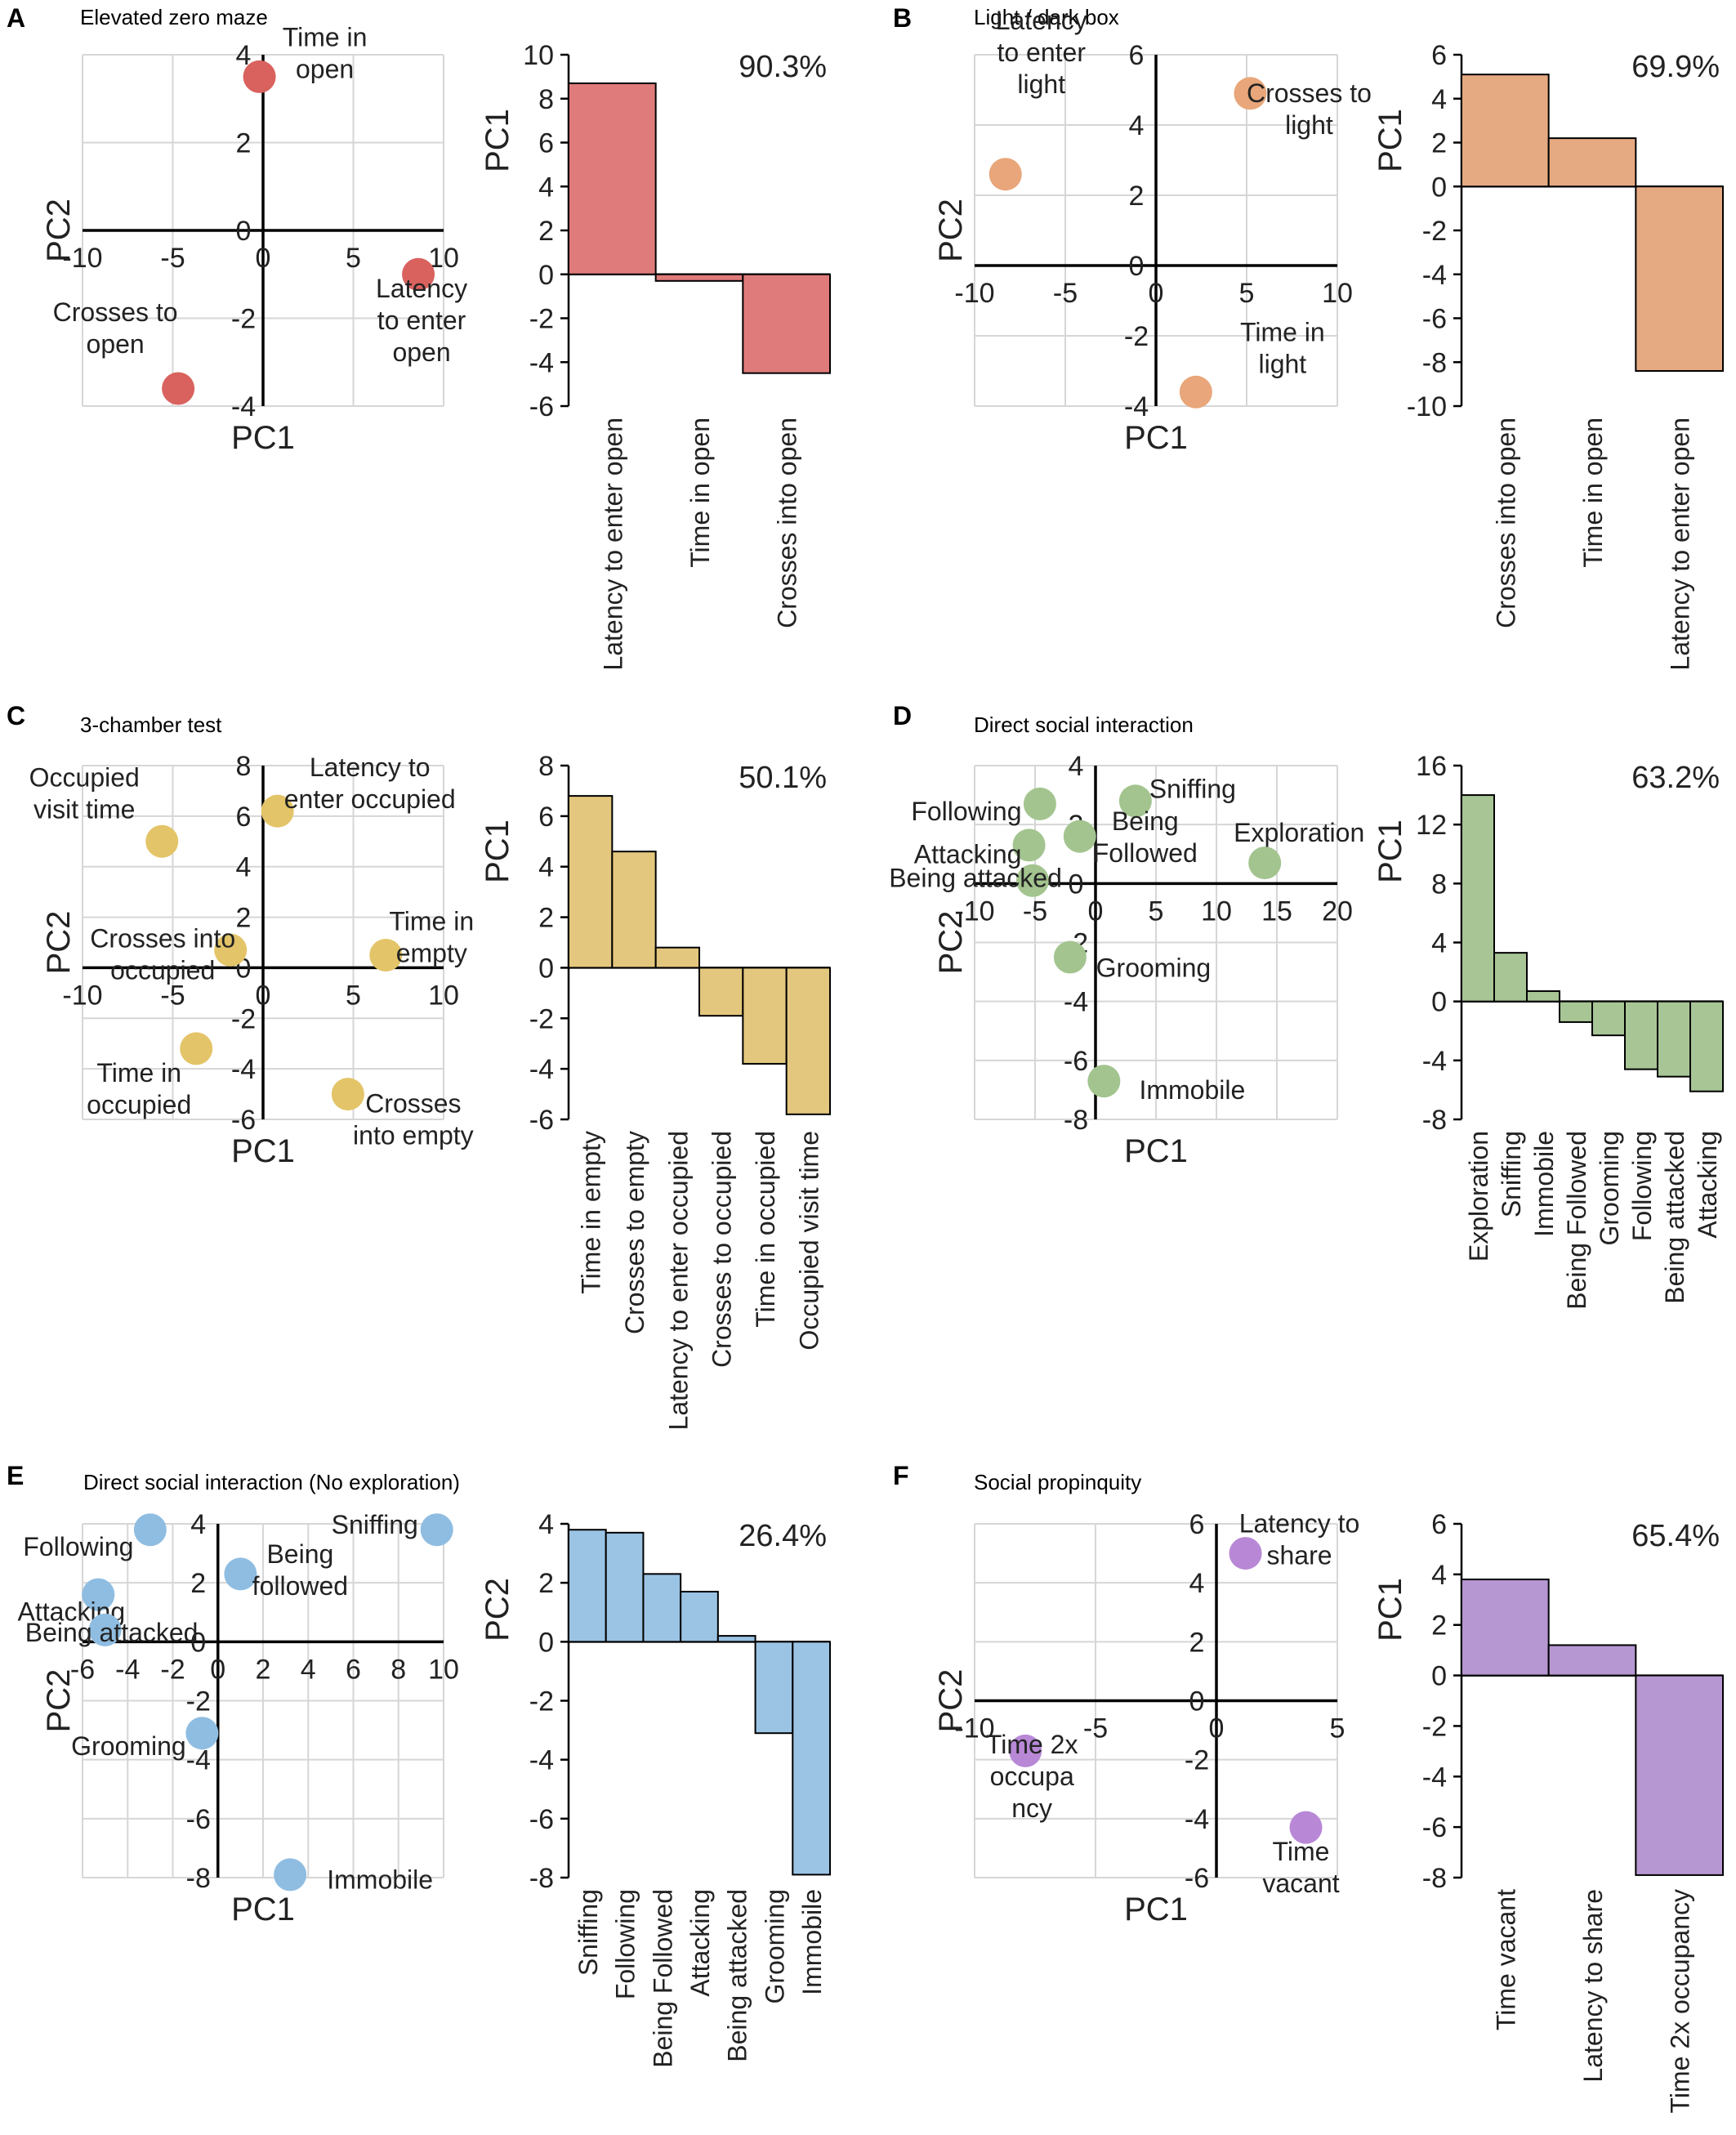 The height and width of the screenshot is (2135, 1736). I want to click on bar-y-tick-label: 12, so click(1432, 825).